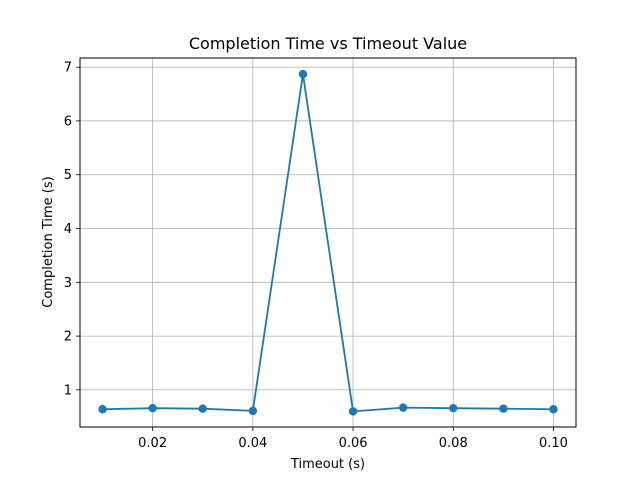 This screenshot has width=640, height=480. What do you see at coordinates (328, 43) in the screenshot?
I see `chart-title: Completion Time vs Timeout Value` at bounding box center [328, 43].